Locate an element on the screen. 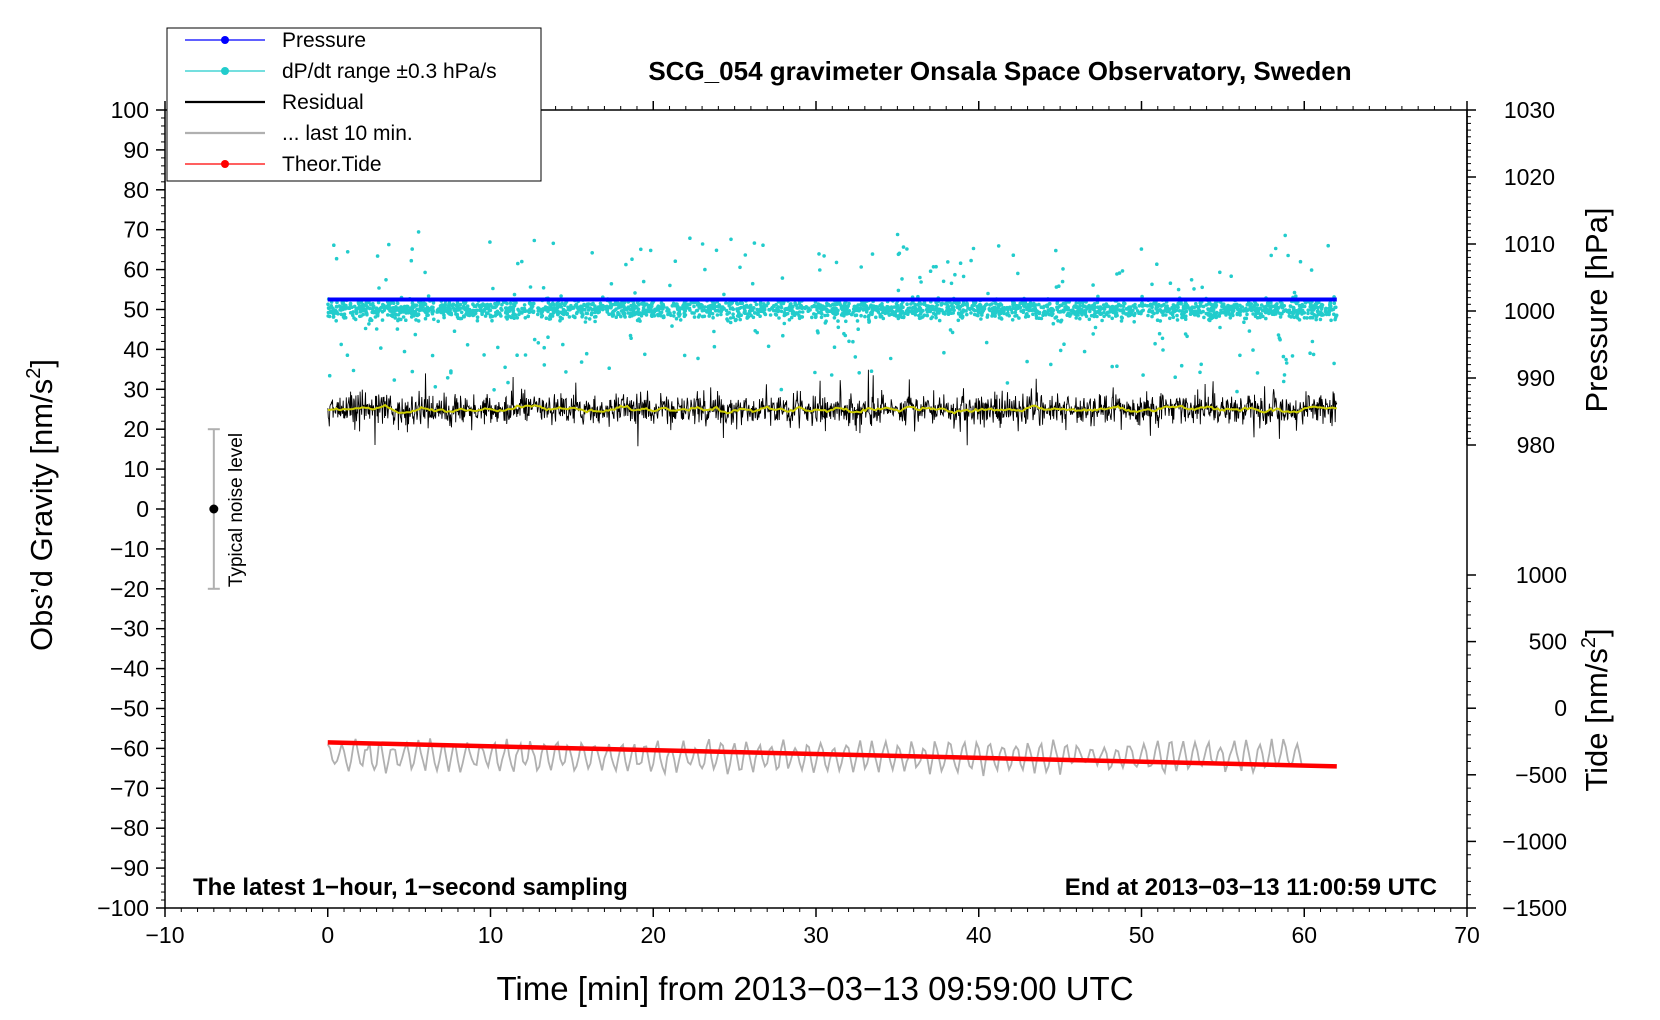 This screenshot has height=1020, width=1660. legend-entry: dP/dt range ±0.3 hPa/s is located at coordinates (341, 71).